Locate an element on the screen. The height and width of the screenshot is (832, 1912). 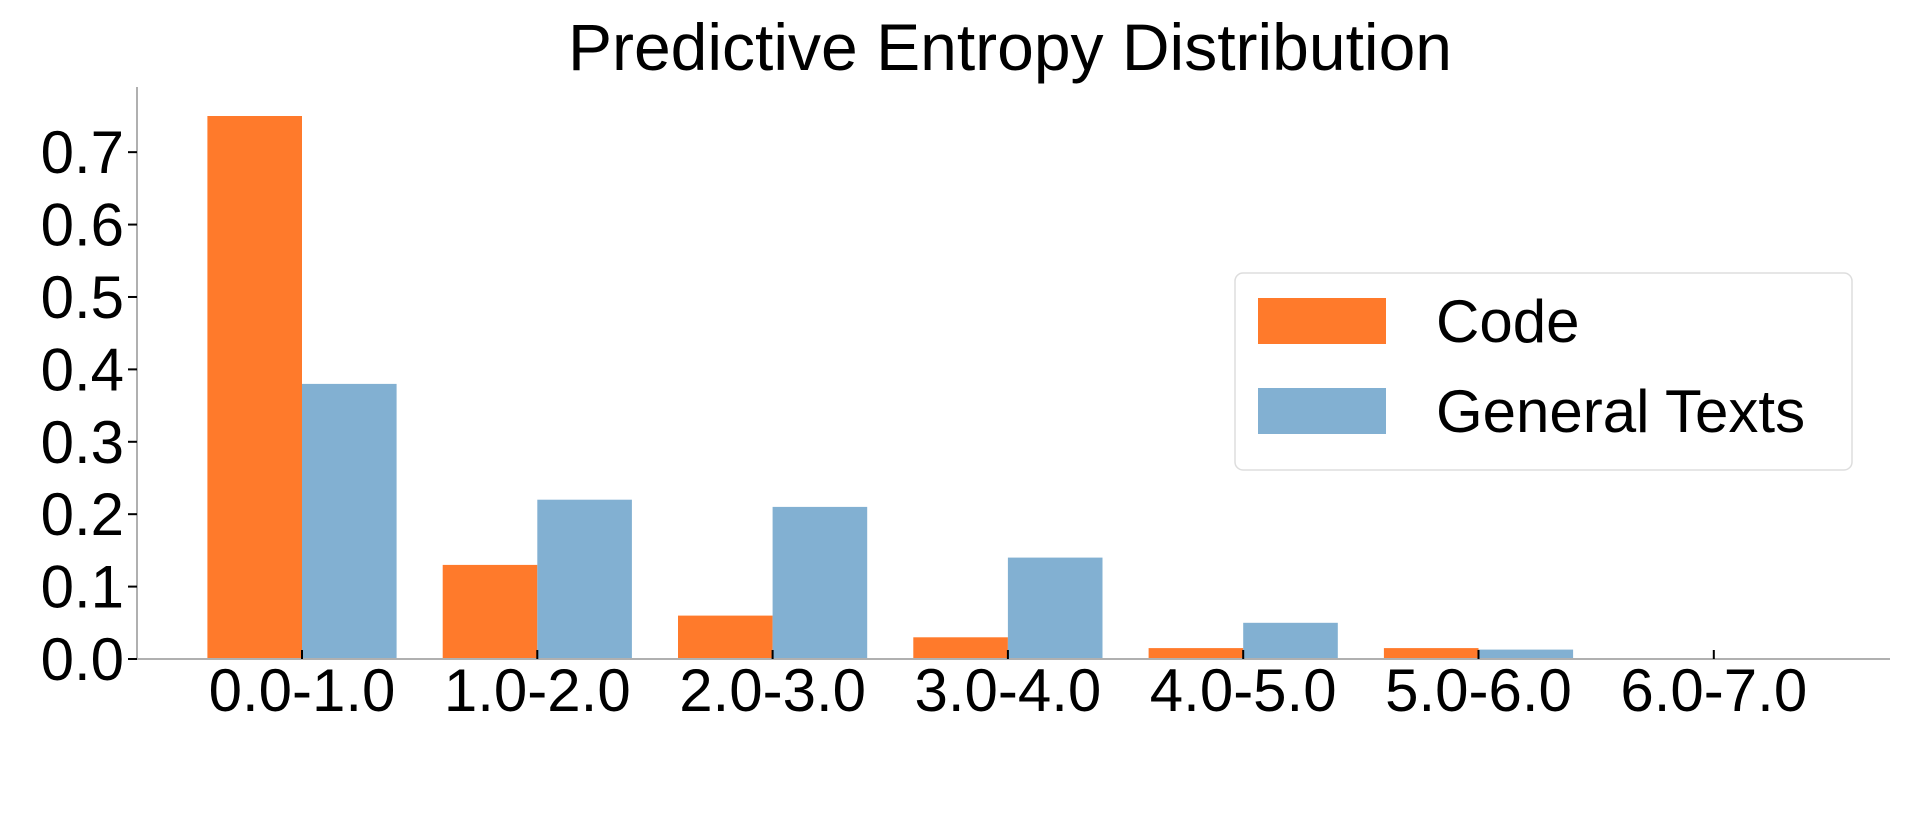
x-tick-label: 4.0-5.0 is located at coordinates (1243, 690).